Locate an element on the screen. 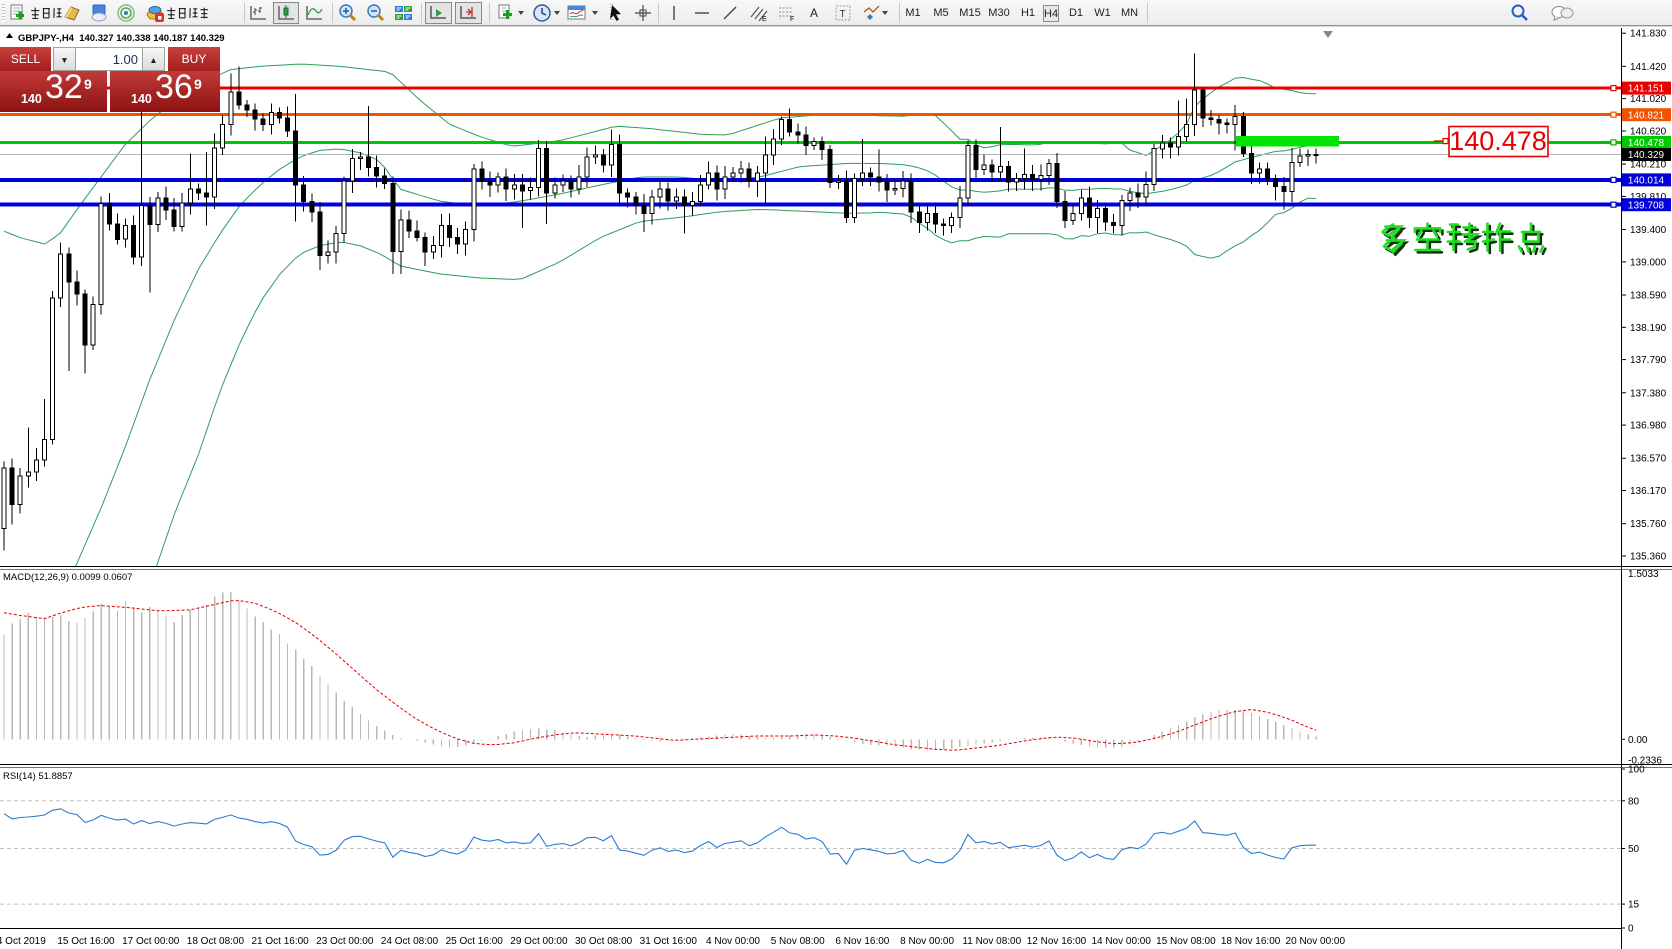  svg-text: 30 Oct 08:00 is located at coordinates (604, 941).